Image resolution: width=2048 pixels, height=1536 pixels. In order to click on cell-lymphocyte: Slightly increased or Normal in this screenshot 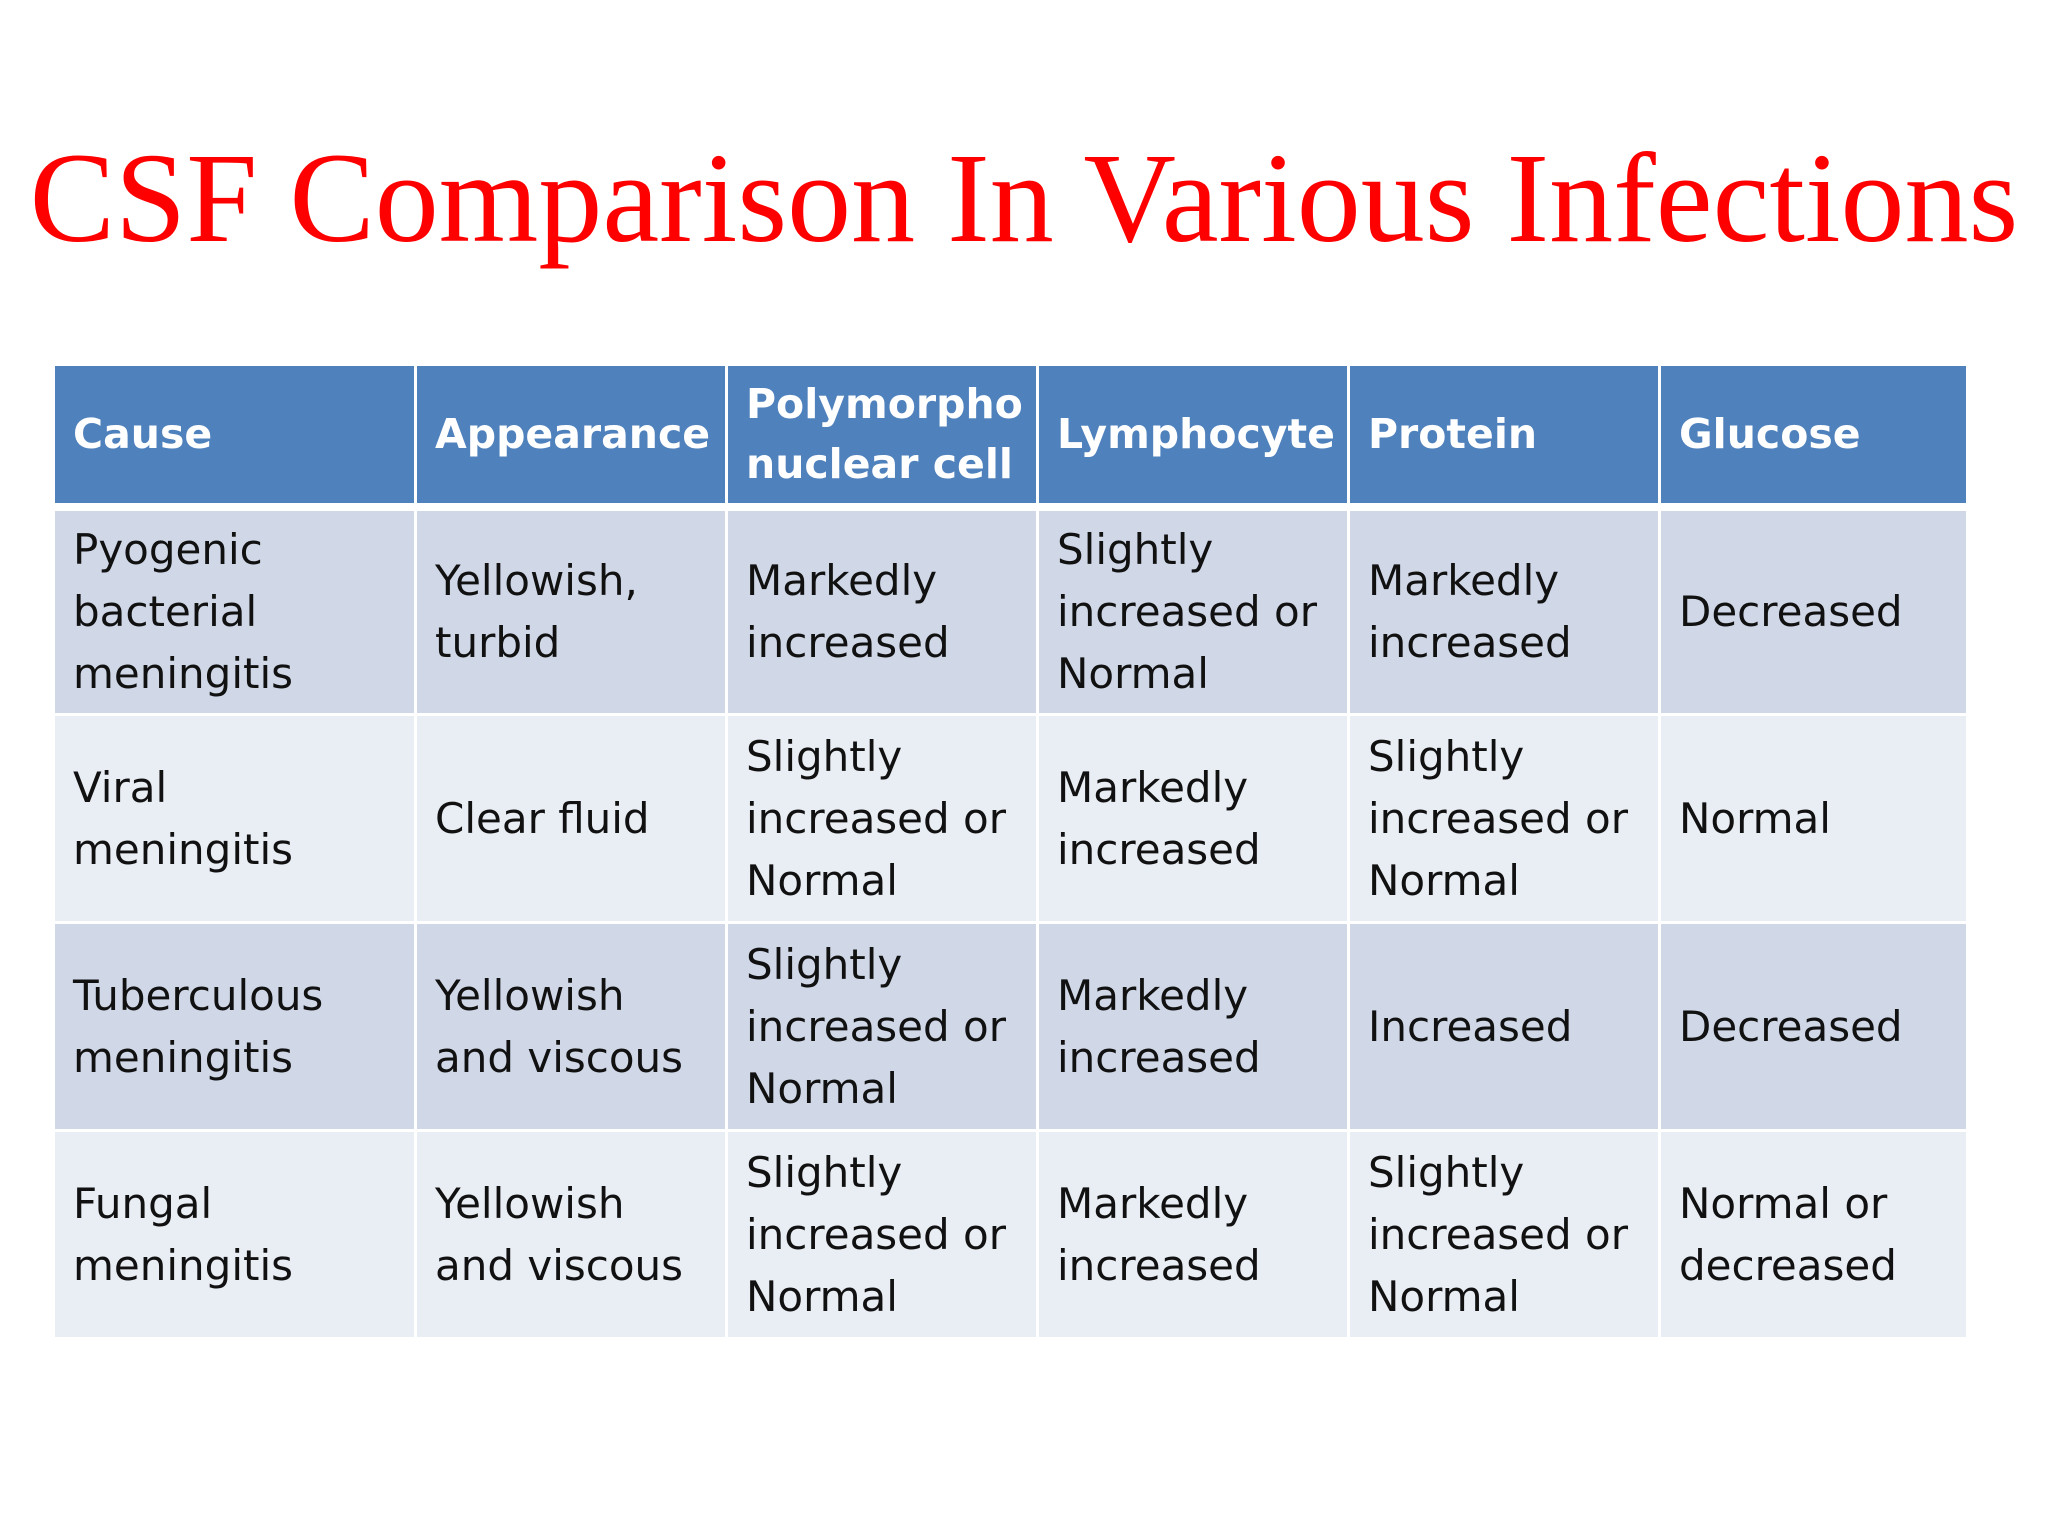, I will do `click(1193, 610)`.